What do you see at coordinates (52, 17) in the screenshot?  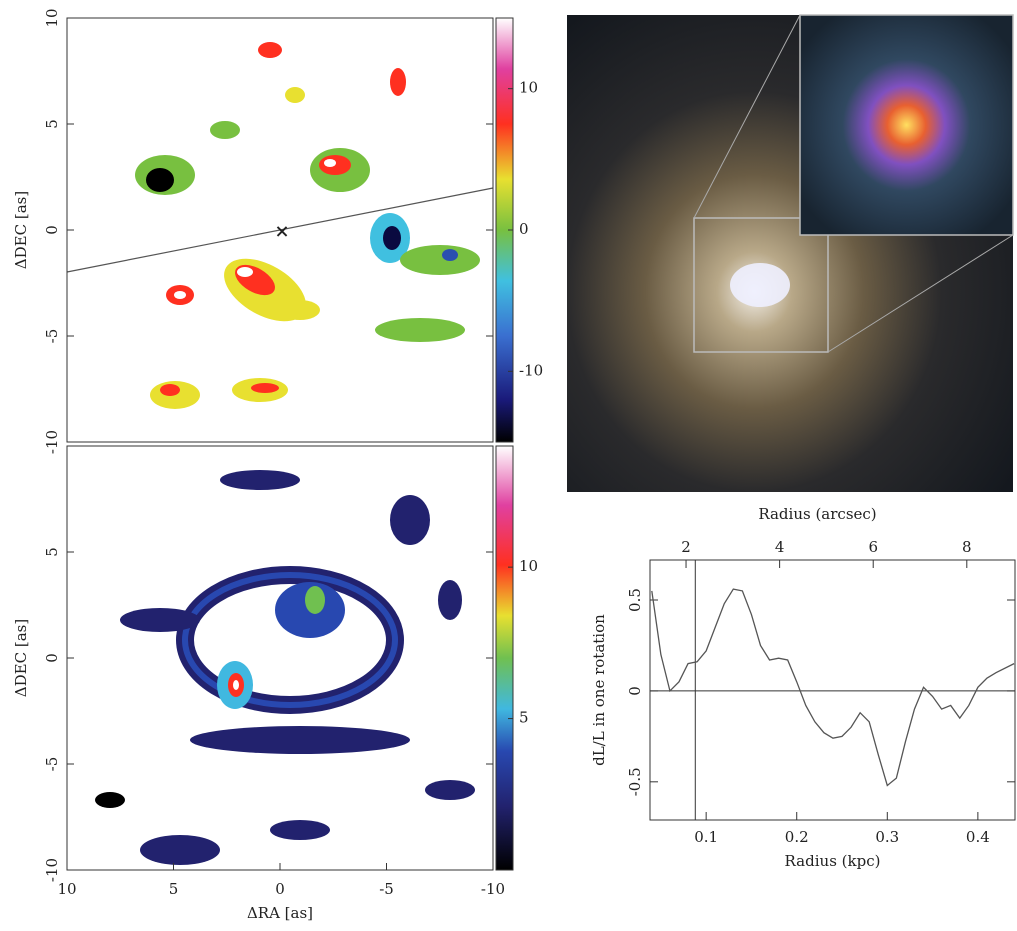 I see `y-tick-label: 10` at bounding box center [52, 17].